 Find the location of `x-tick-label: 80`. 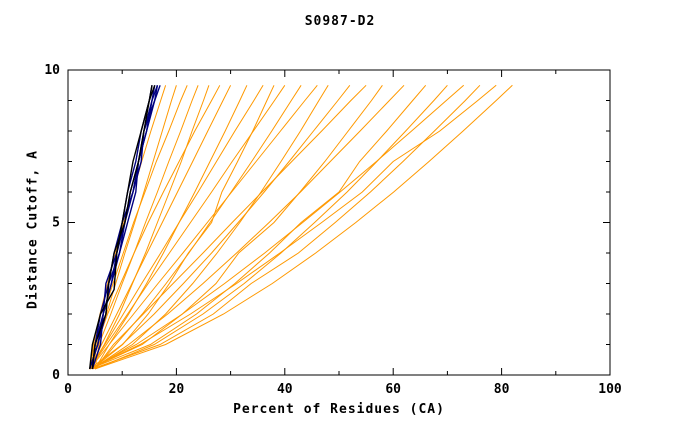

x-tick-label: 80 is located at coordinates (502, 389).